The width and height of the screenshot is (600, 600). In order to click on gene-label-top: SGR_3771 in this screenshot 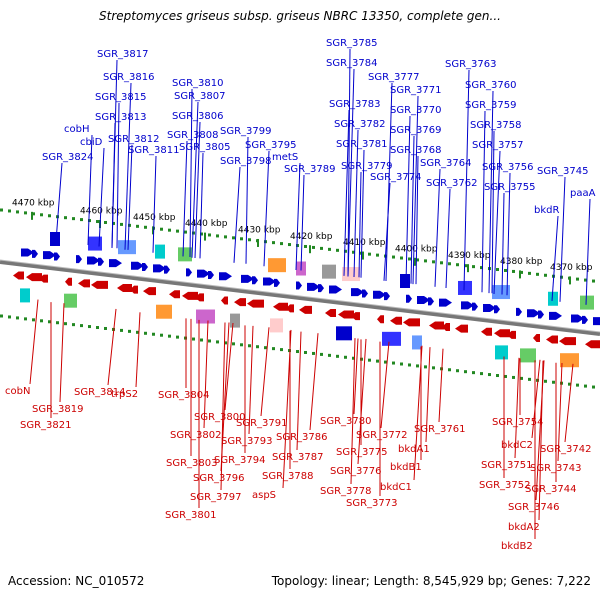, I will do `click(416, 90)`.